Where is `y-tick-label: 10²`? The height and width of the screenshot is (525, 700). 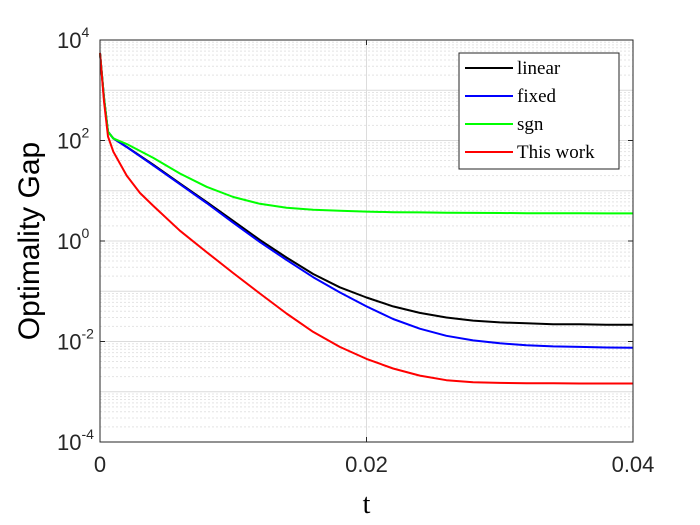 y-tick-label: 10² is located at coordinates (73, 139).